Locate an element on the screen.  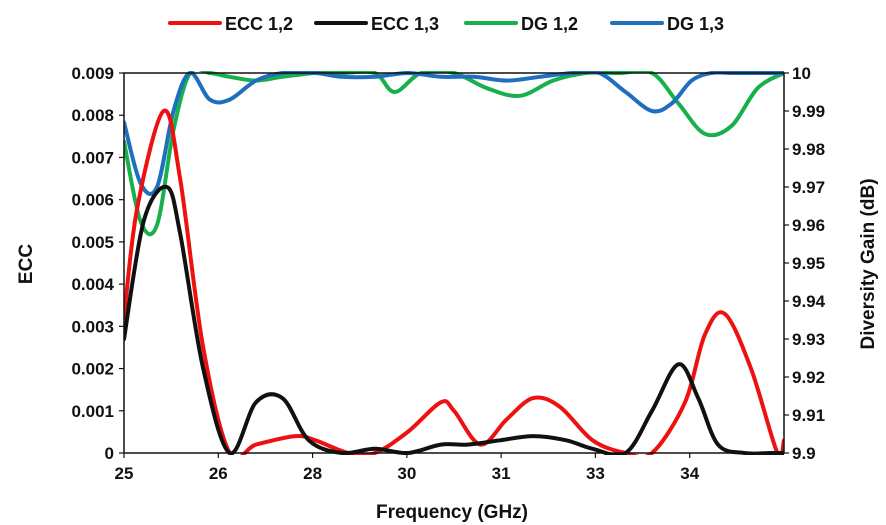
y-right-tick-label: 9.96 is located at coordinates (808, 225).